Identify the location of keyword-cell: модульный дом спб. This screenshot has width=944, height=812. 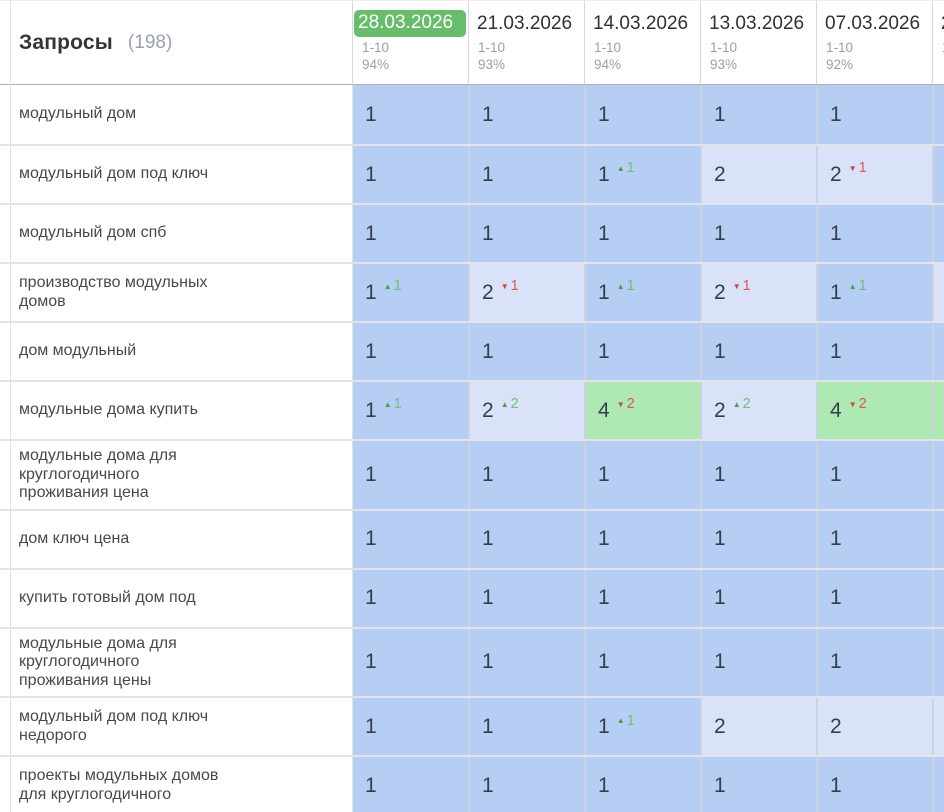
(176, 233).